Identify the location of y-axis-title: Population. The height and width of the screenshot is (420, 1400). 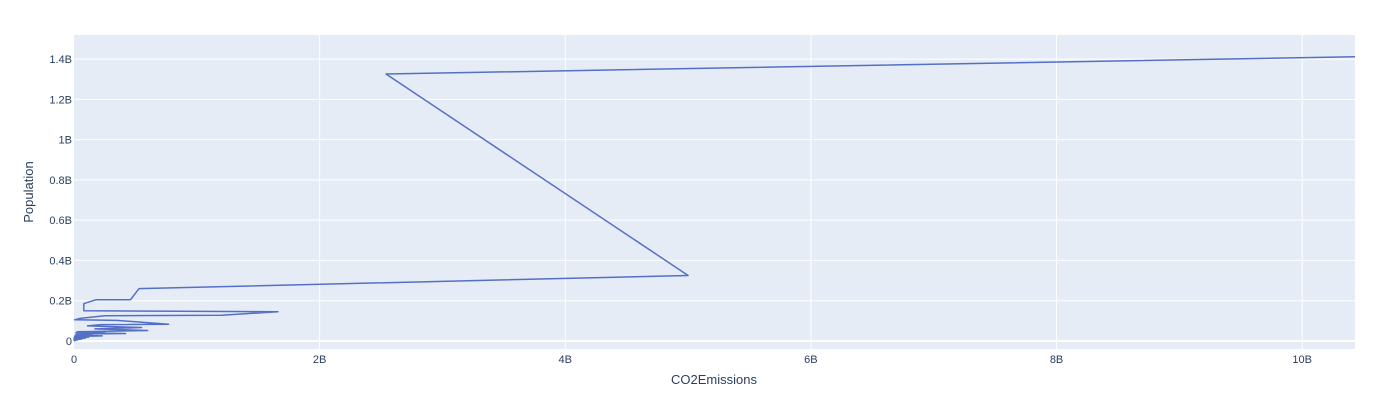
(28, 191).